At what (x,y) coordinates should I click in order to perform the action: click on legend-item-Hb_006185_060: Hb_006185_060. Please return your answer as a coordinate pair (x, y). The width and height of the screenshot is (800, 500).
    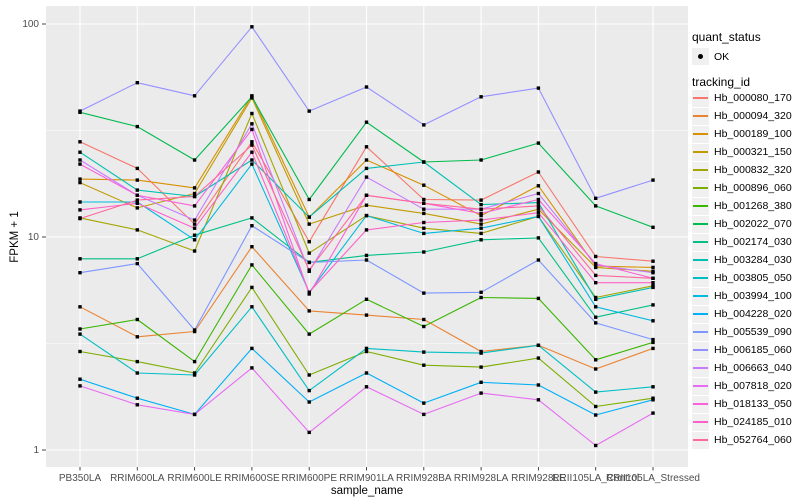
    Looking at the image, I should click on (745, 350).